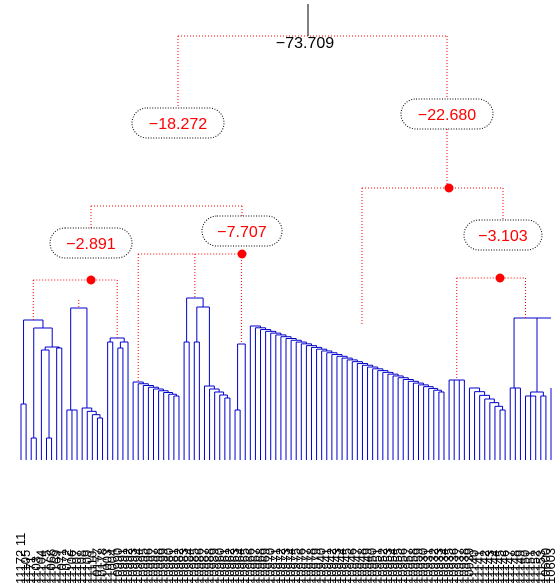  Describe the element at coordinates (351, 566) in the screenshot. I see `leaf-label: 10946` at that location.